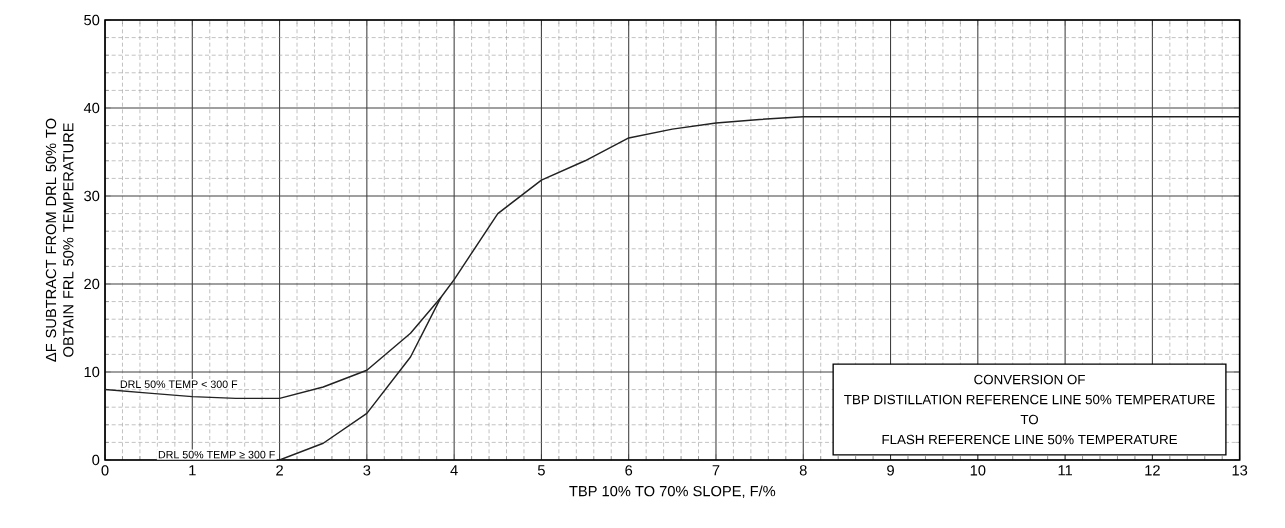 The width and height of the screenshot is (1285, 528). What do you see at coordinates (279, 470) in the screenshot?
I see `x-tick-label: 2` at bounding box center [279, 470].